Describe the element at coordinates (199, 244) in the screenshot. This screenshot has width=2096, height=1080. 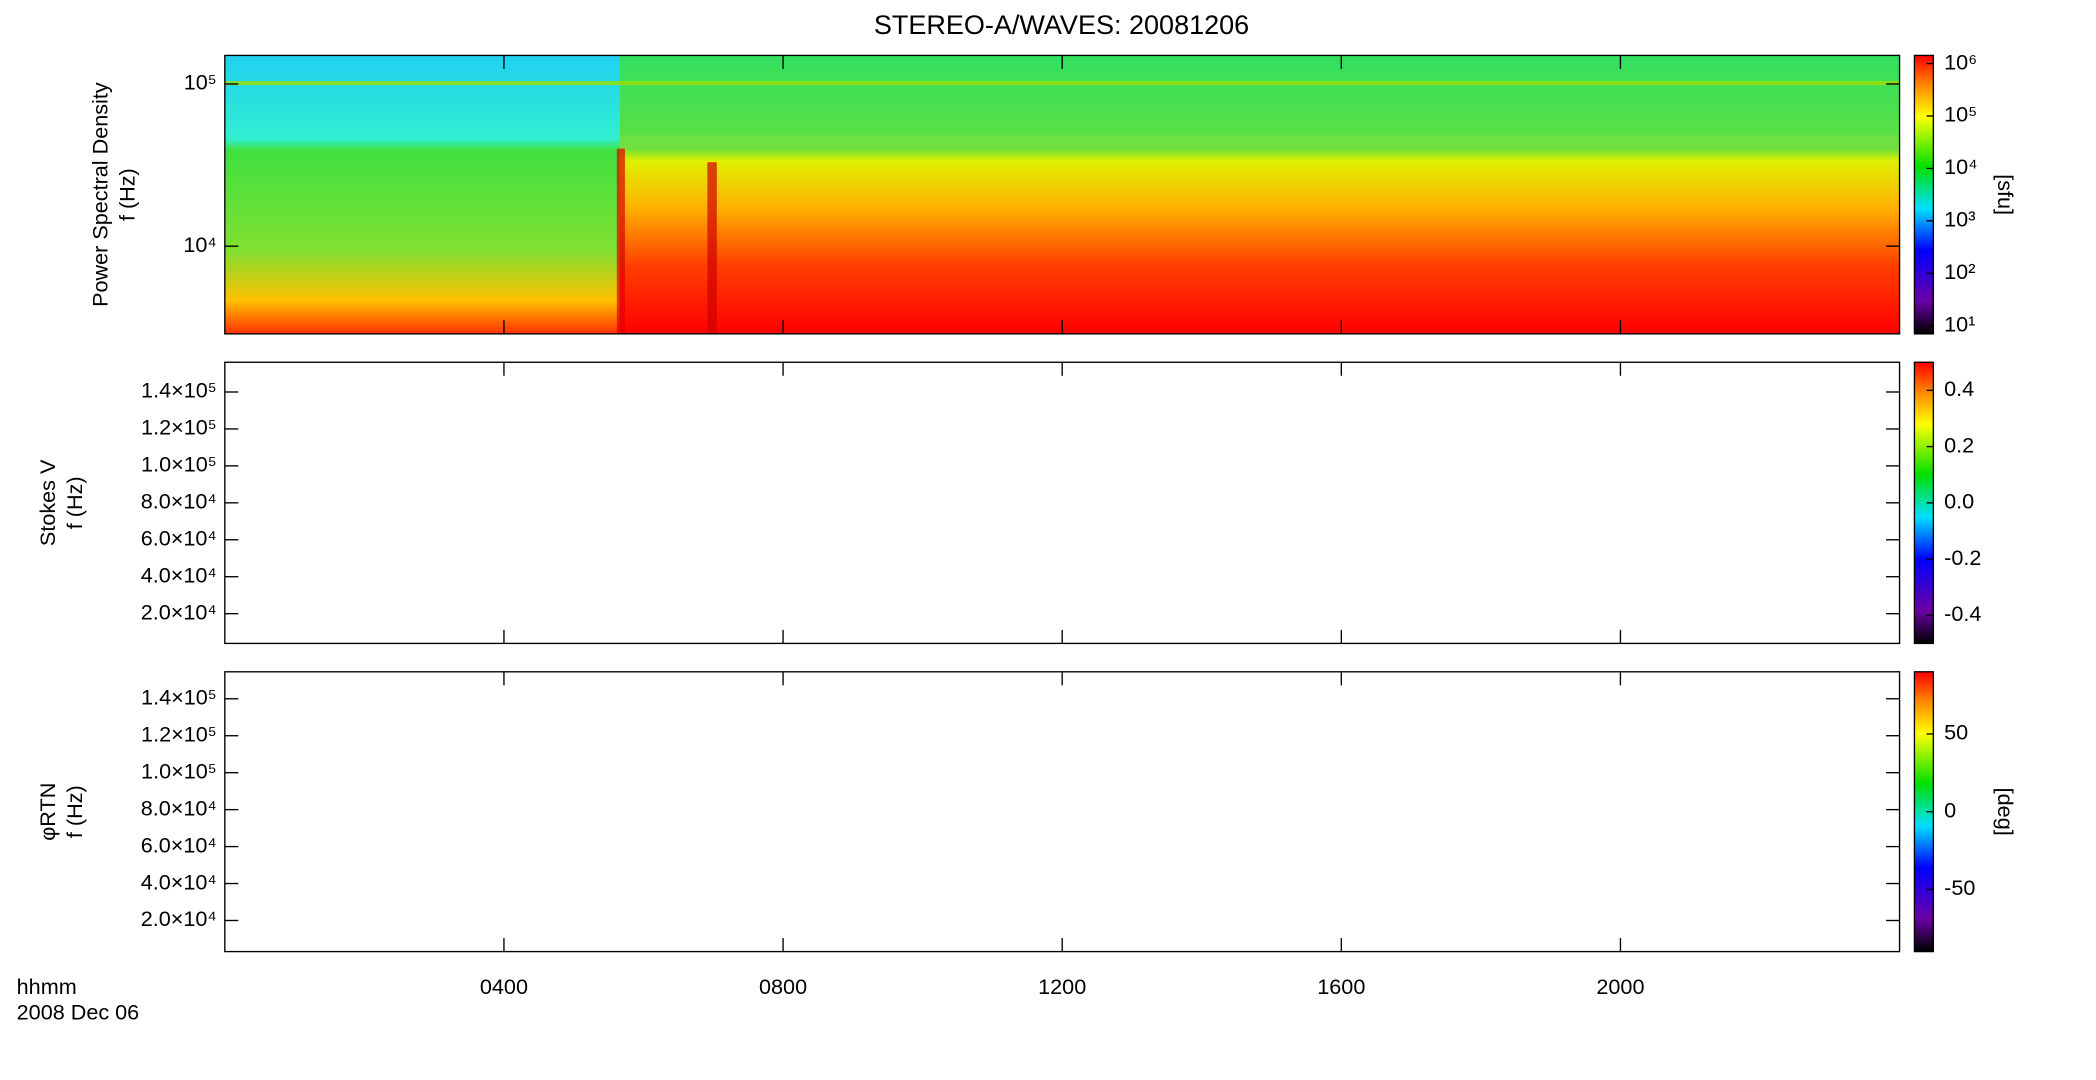
I see `y-tick-label: 10⁴` at that location.